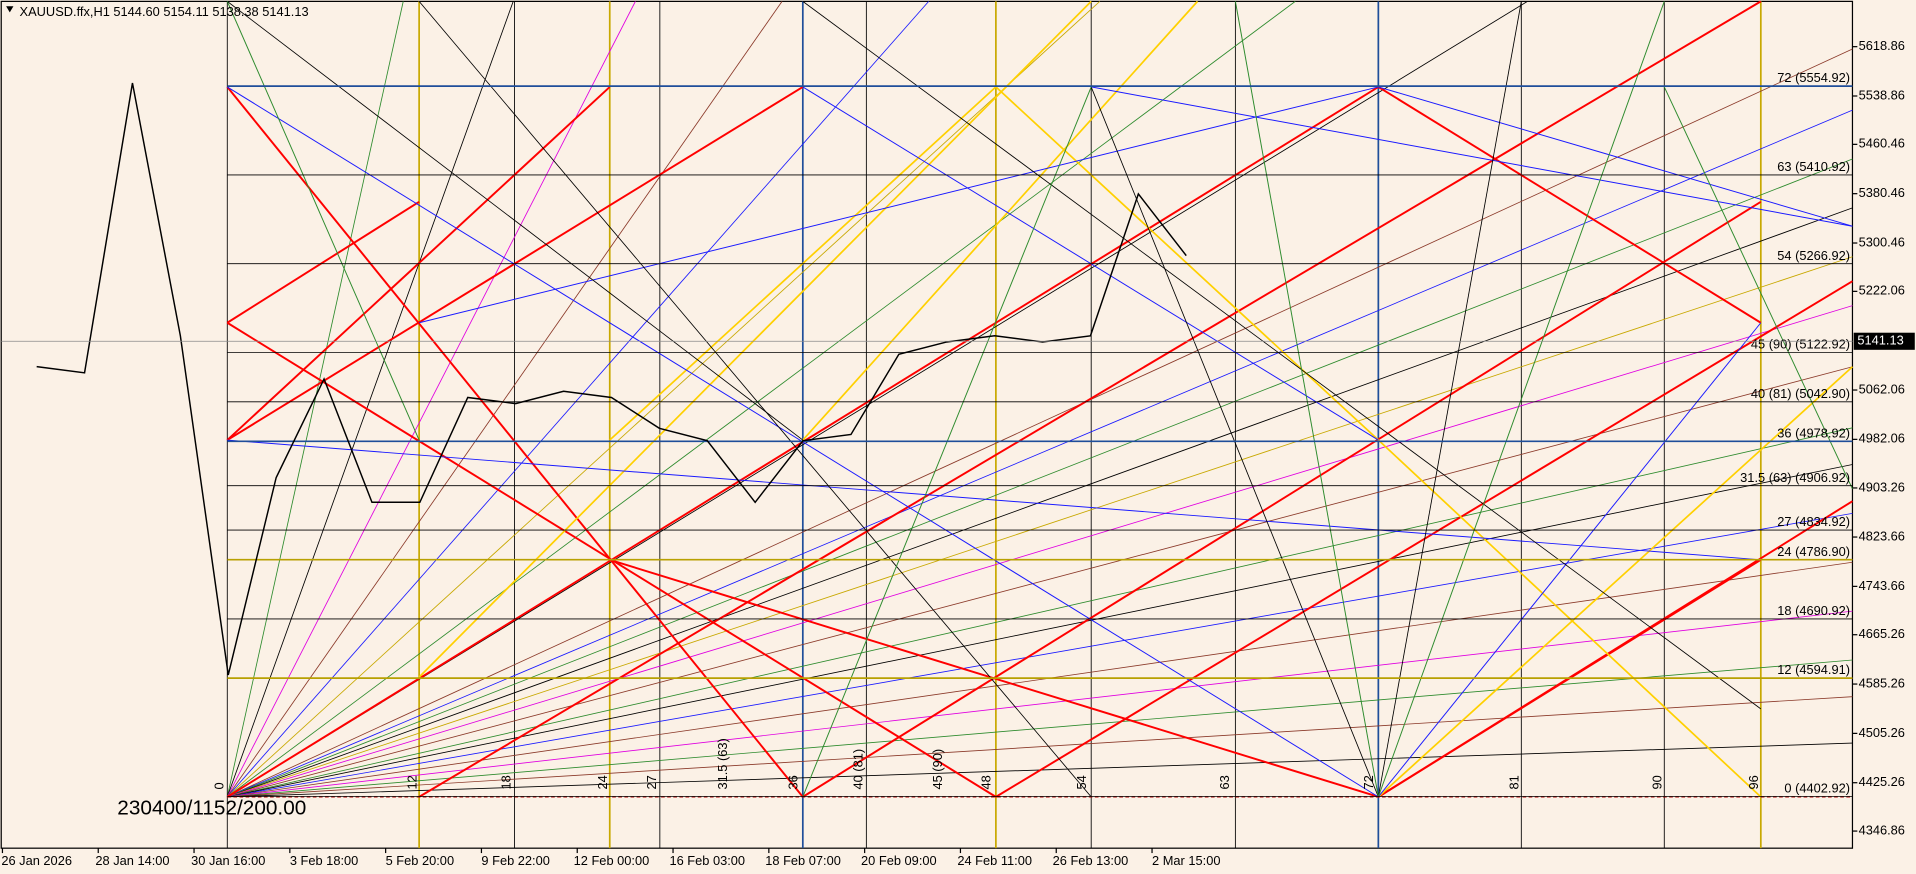 The image size is (1916, 874). I want to click on level-label: 31.5 (63) (4906.92), so click(1795, 477).